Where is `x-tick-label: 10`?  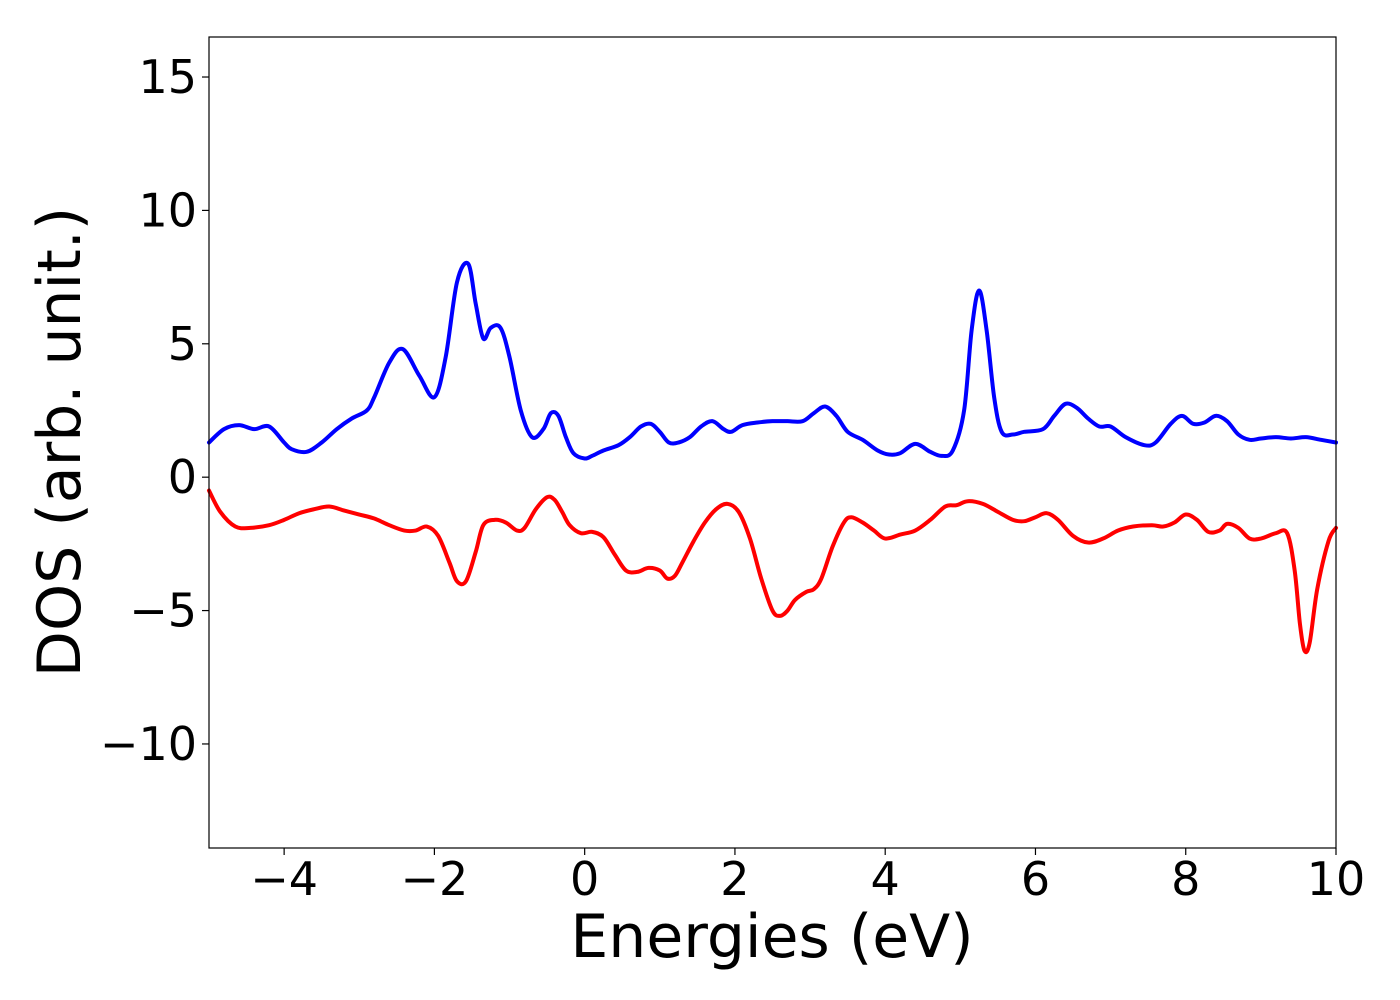
x-tick-label: 10 is located at coordinates (1336, 879).